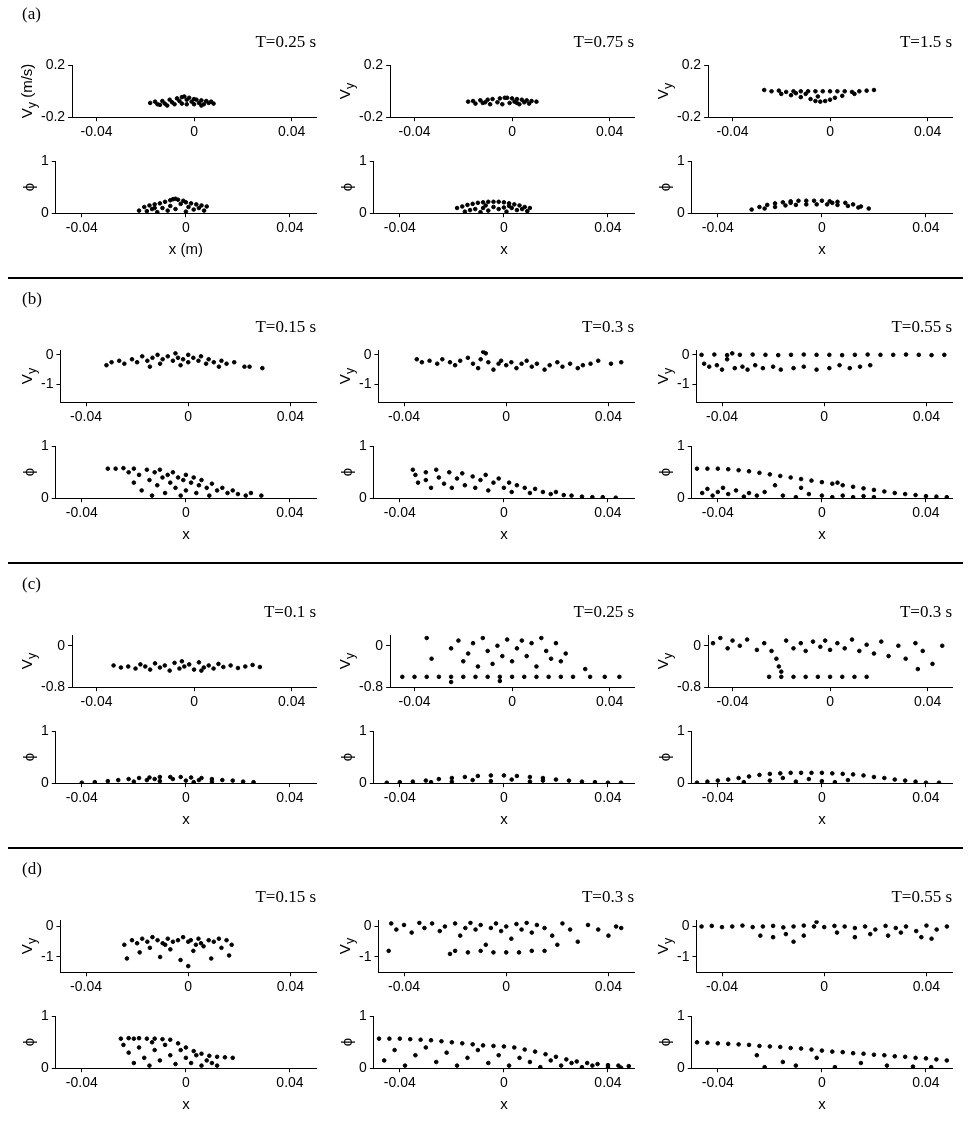 The width and height of the screenshot is (979, 1142). I want to click on chart-title: T=1.5 s, so click(925, 42).